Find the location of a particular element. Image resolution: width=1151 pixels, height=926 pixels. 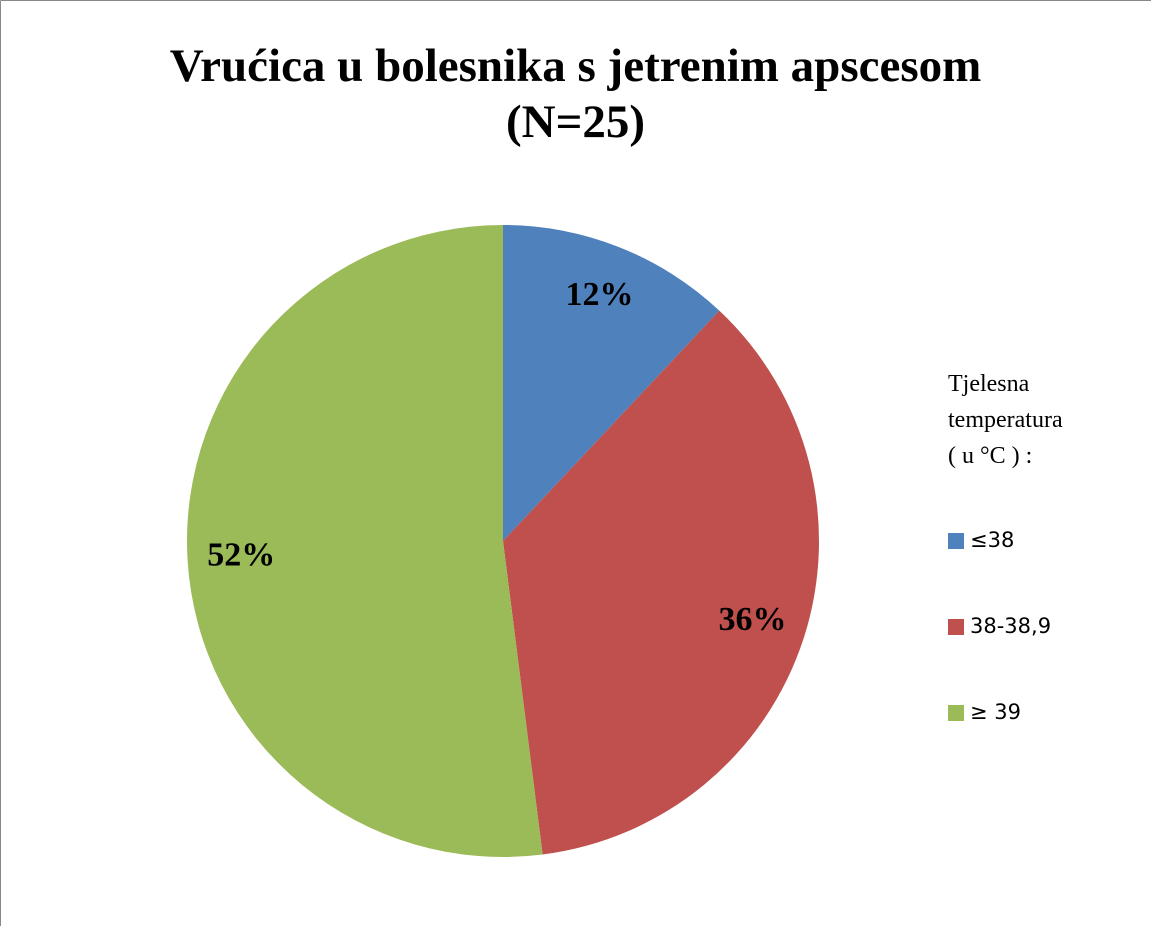

legend-label: 38-38,9 is located at coordinates (1010, 626).